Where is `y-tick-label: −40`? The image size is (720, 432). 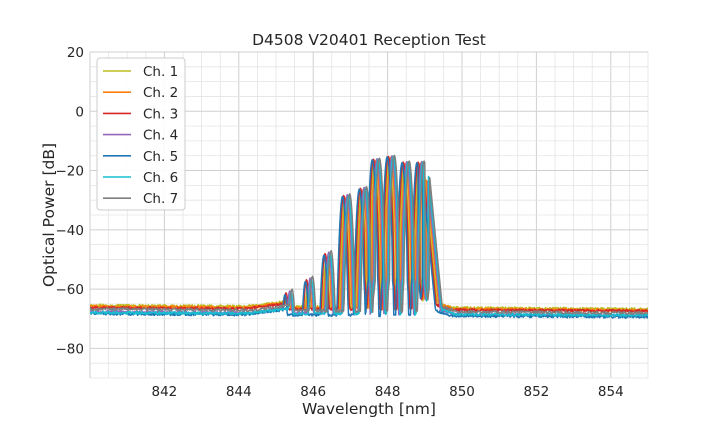
y-tick-label: −40 is located at coordinates (70, 231).